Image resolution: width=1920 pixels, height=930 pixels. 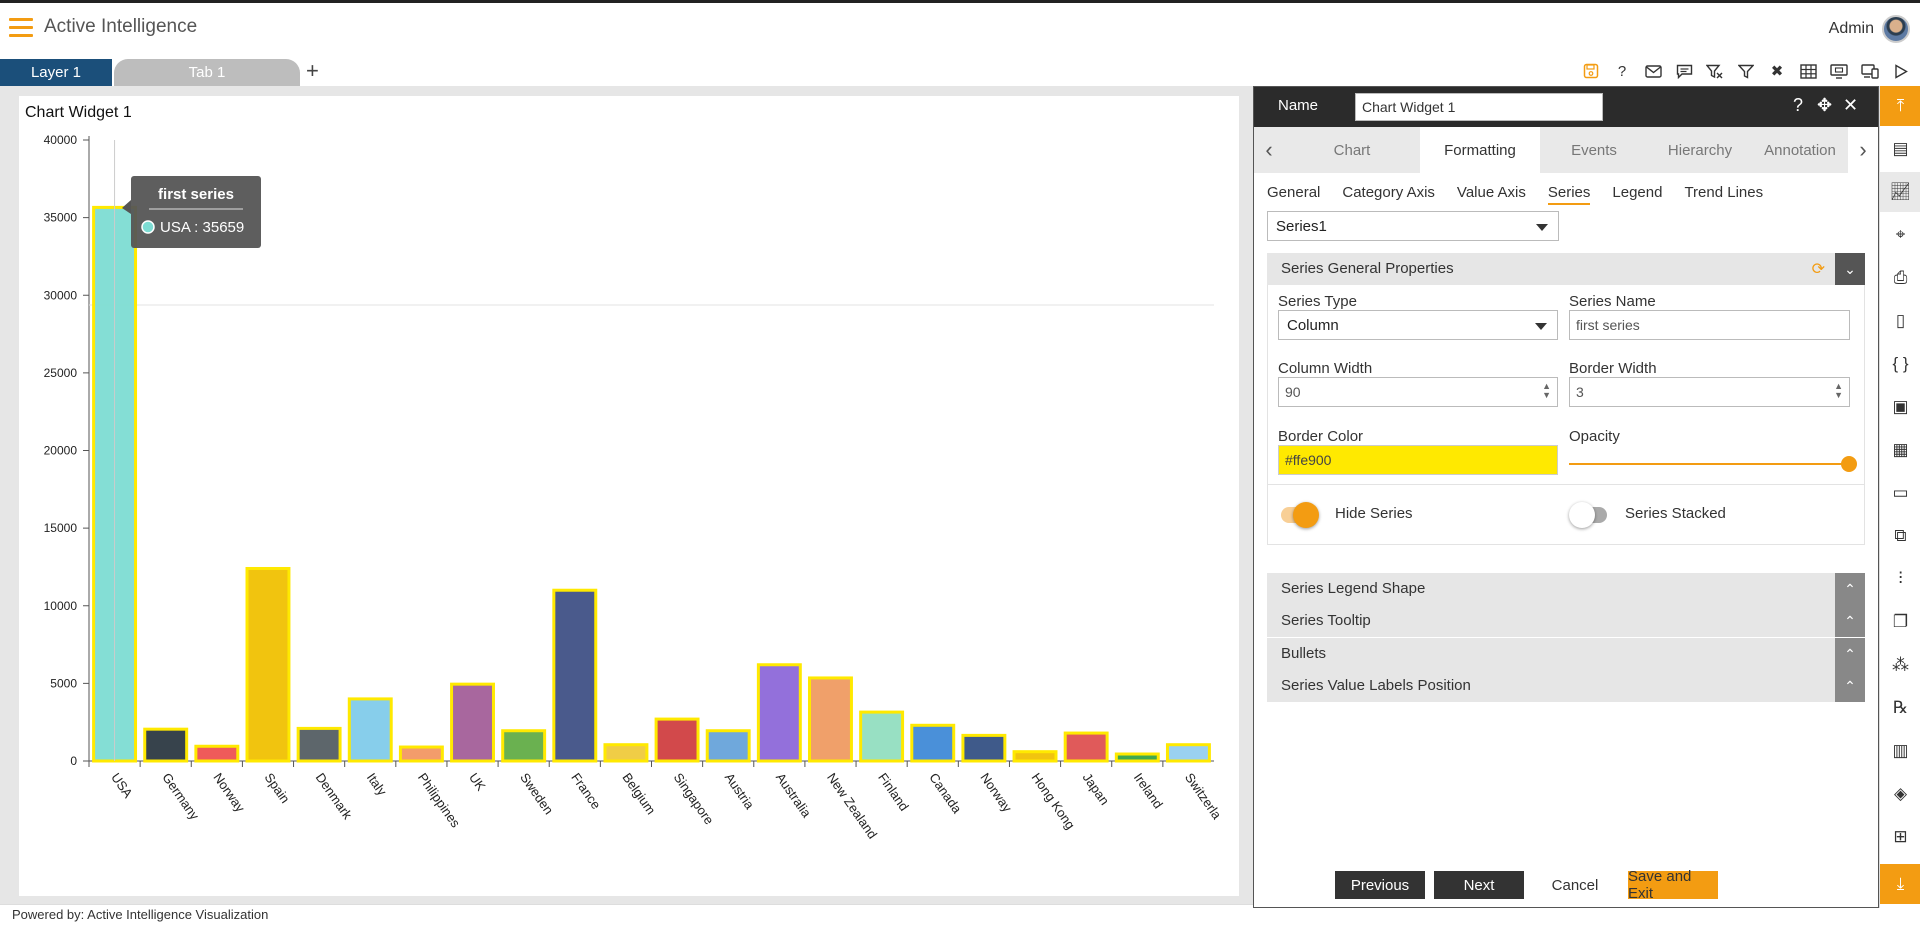 What do you see at coordinates (1418, 460) in the screenshot?
I see `border-color-input: #ffe900` at bounding box center [1418, 460].